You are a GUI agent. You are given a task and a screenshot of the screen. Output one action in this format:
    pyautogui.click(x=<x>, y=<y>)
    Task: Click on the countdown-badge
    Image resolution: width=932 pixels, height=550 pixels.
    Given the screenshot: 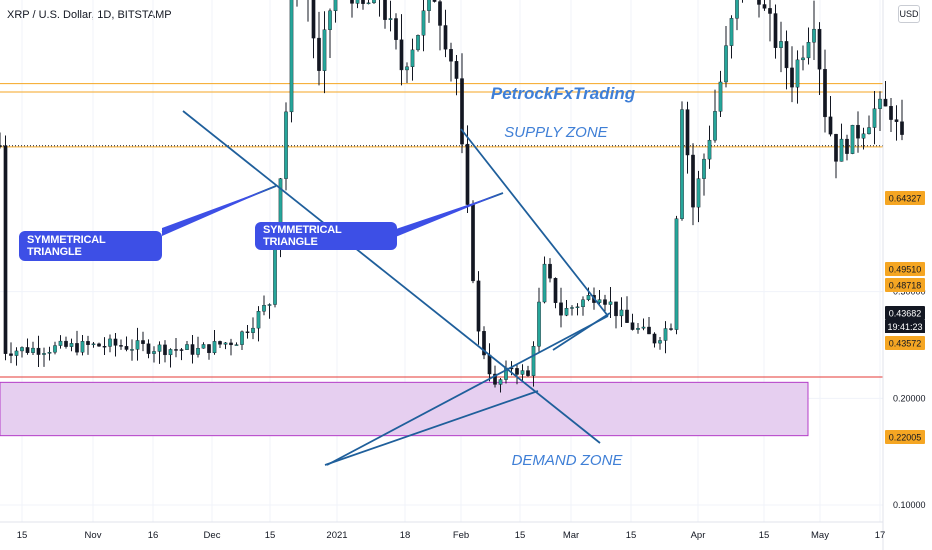 What is the action you would take?
    pyautogui.click(x=905, y=326)
    